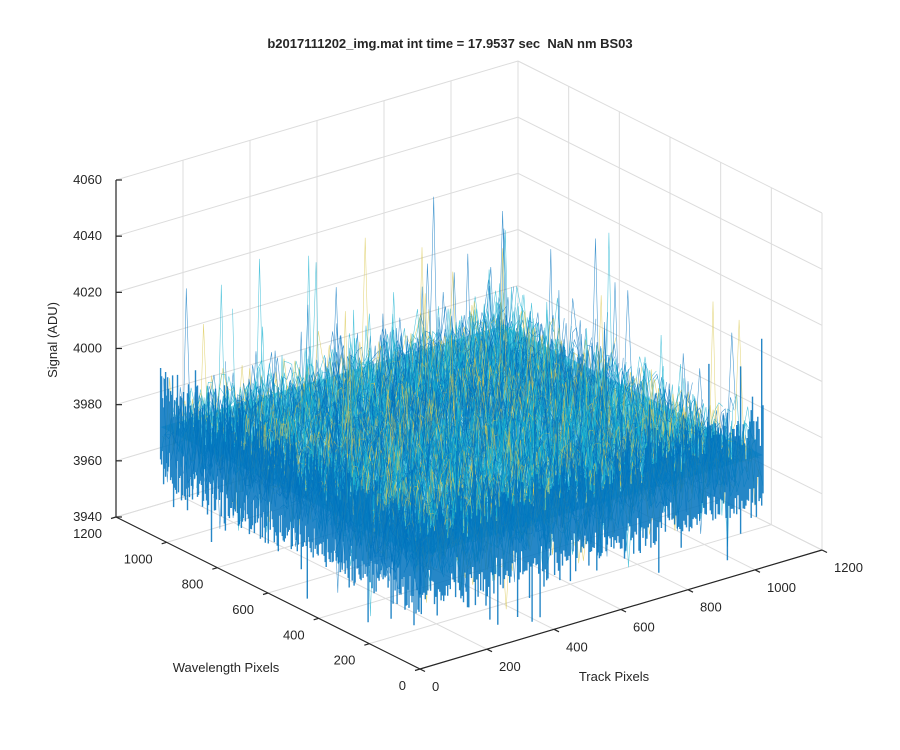 This screenshot has width=900, height=750. I want to click on x-tick-label: 1200, so click(848, 567).